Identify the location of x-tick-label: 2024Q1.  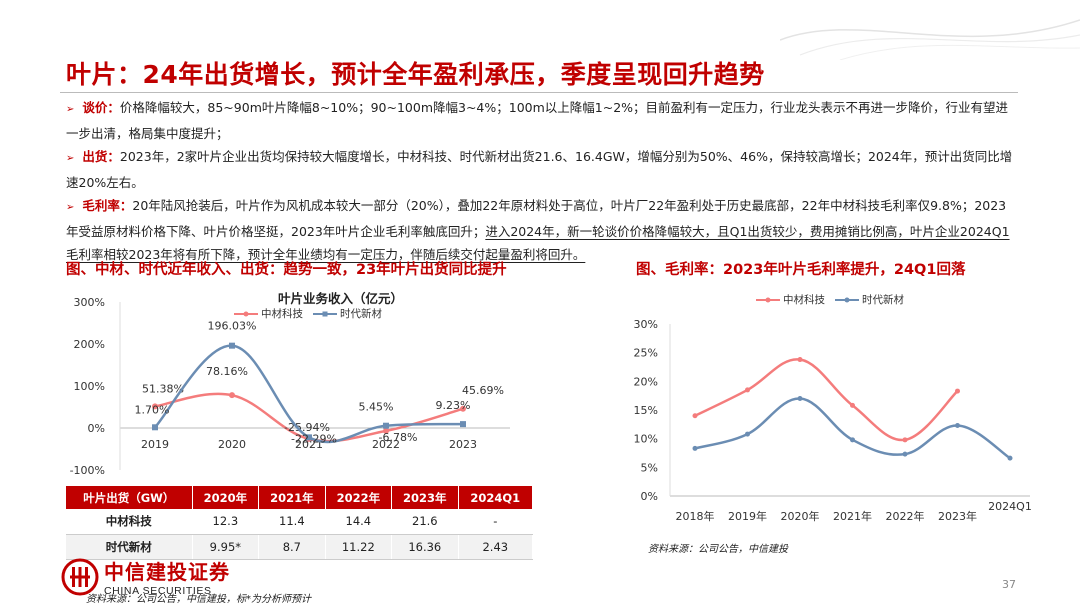
(1010, 506).